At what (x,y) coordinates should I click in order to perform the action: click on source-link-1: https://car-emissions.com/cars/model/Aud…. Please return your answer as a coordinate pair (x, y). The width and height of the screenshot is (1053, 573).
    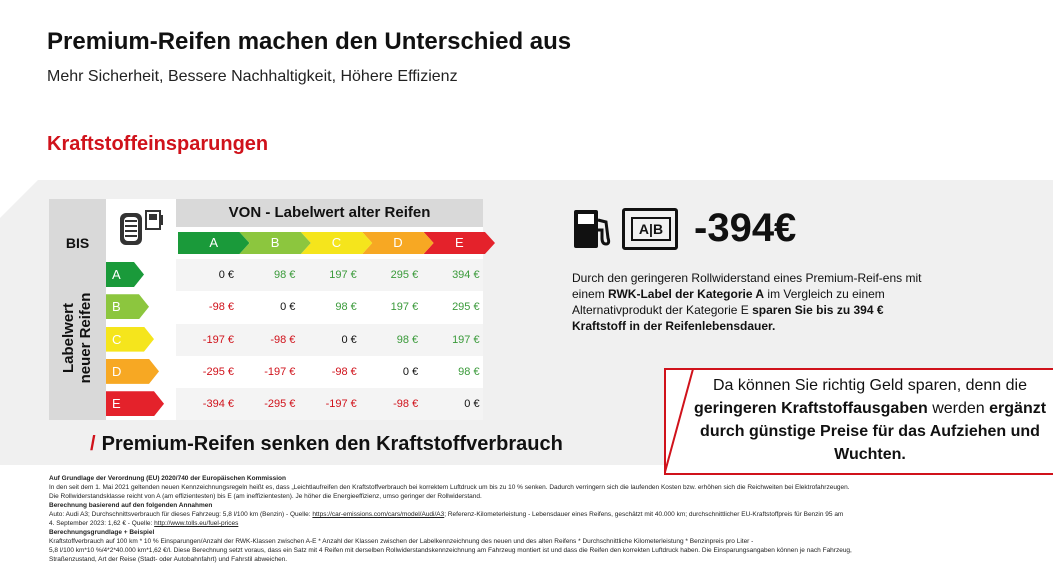
    Looking at the image, I should click on (378, 514).